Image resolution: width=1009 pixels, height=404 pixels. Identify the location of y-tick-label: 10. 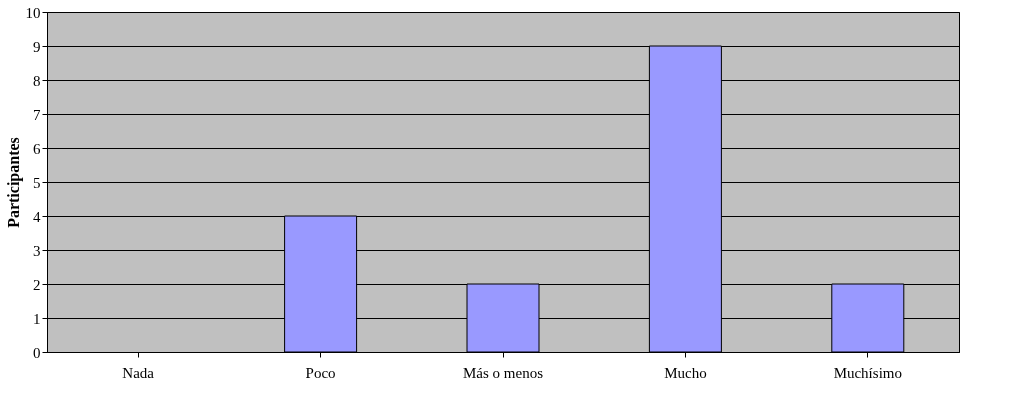
(33, 12).